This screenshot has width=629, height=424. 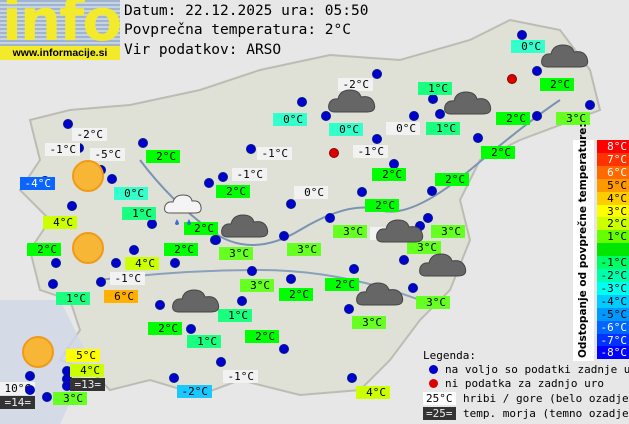 I want to click on scale-row, so click(x=613, y=250).